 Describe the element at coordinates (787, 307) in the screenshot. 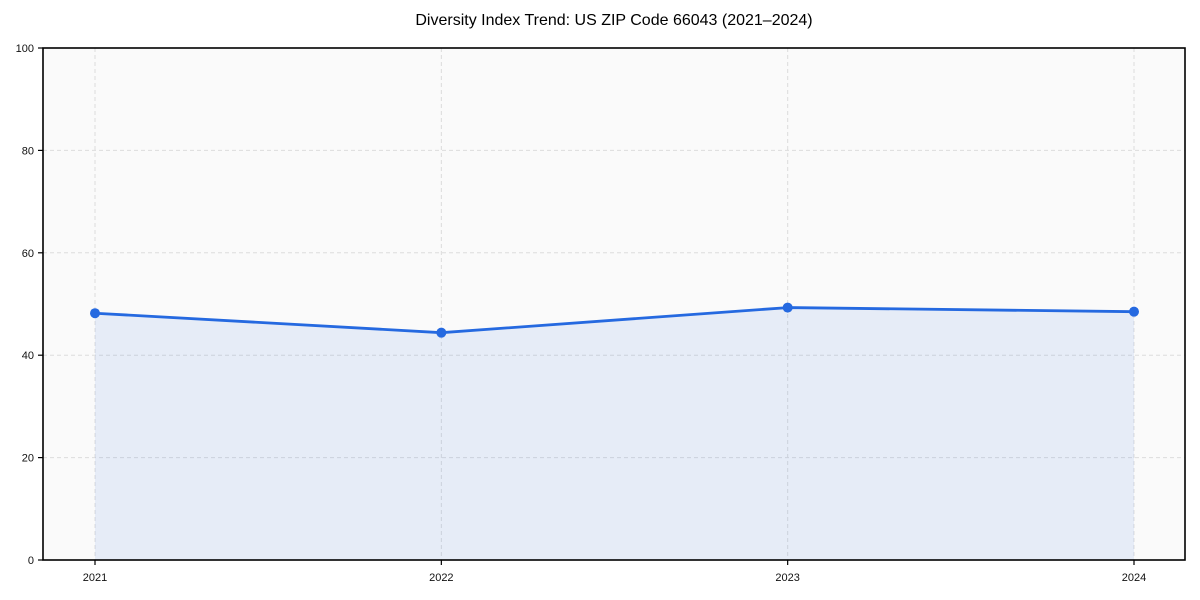

I see `data-point-2023` at that location.